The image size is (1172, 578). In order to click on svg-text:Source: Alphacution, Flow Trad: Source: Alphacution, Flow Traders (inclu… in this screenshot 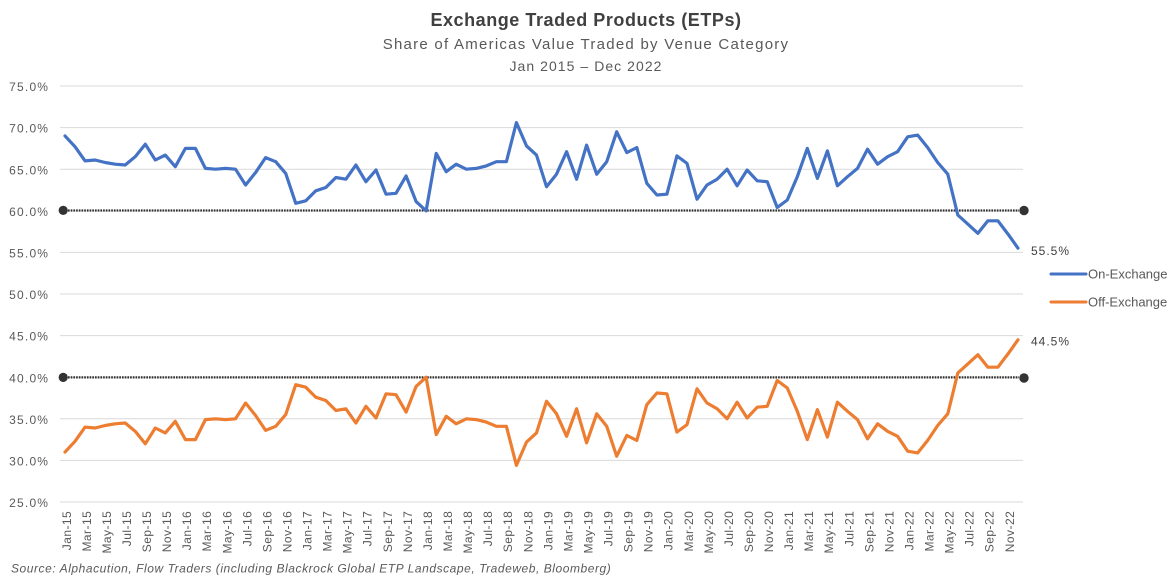, I will do `click(311, 569)`.